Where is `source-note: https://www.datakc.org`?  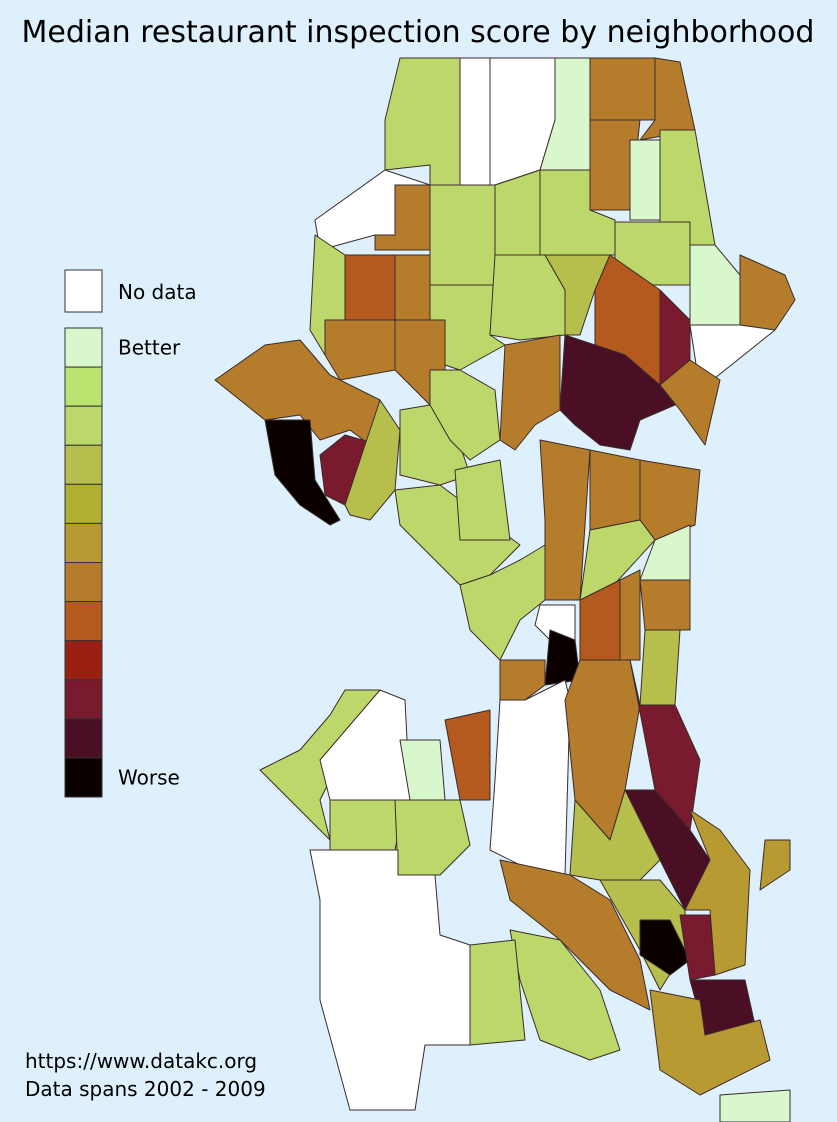
source-note: https://www.datakc.org is located at coordinates (141, 1061).